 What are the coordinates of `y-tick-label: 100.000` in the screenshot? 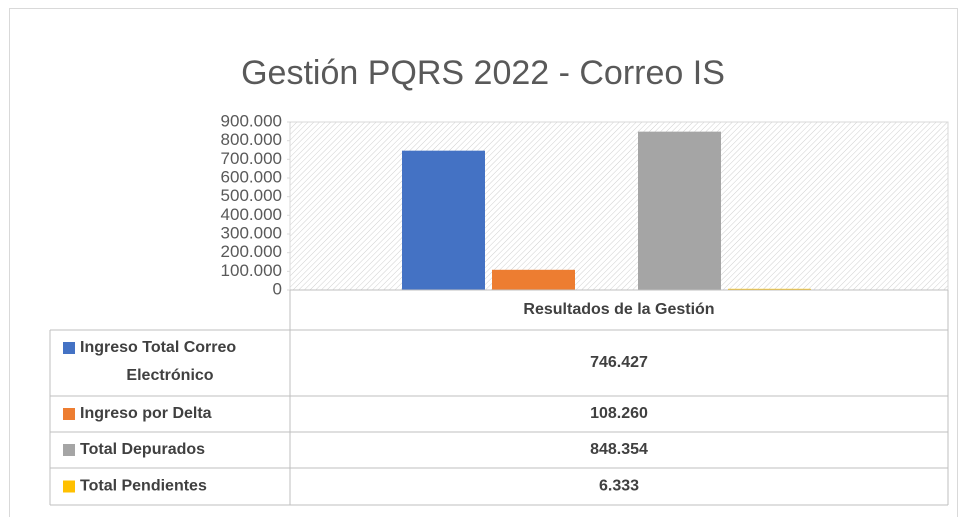 It's located at (251, 270).